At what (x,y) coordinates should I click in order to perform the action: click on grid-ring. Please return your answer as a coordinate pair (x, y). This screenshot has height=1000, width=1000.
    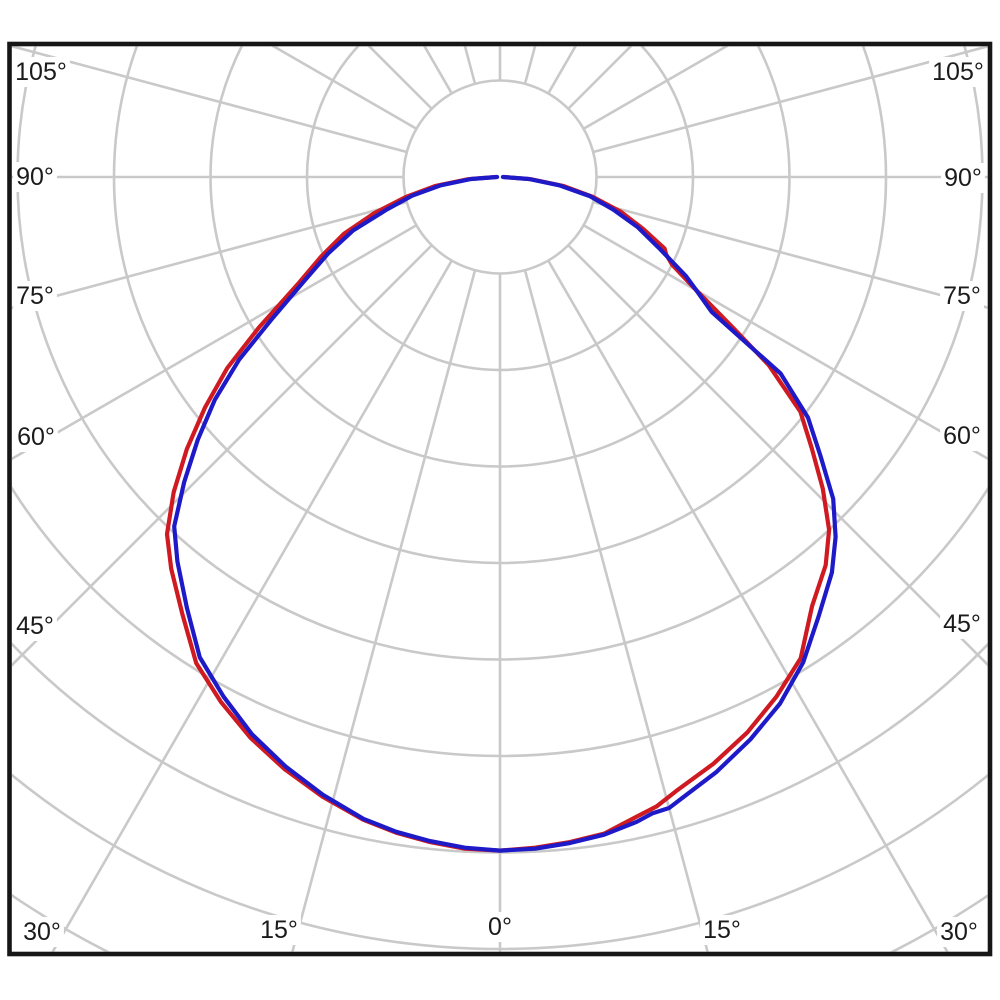
    Looking at the image, I should click on (500, 177).